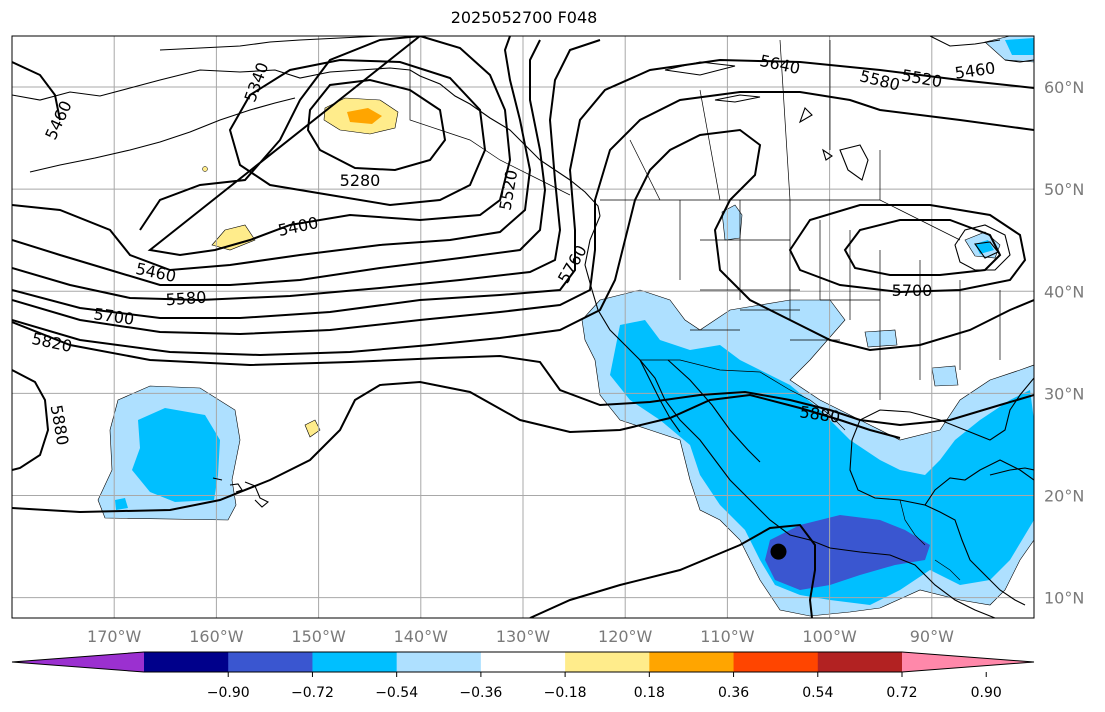 This screenshot has height=712, width=1105. I want to click on border-ak-canada, so click(490, 116).